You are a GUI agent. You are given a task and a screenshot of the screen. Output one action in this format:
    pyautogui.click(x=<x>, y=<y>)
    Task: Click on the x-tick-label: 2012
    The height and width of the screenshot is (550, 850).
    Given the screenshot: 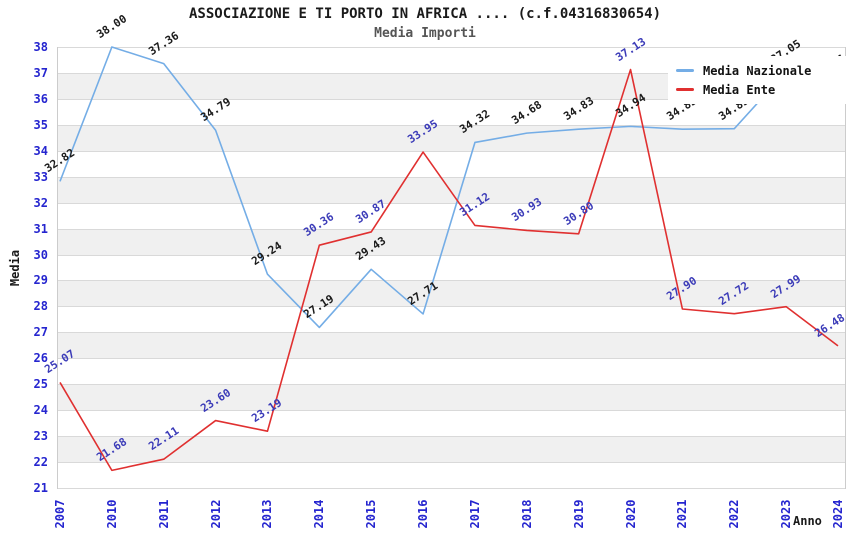 What is the action you would take?
    pyautogui.click(x=215, y=514)
    